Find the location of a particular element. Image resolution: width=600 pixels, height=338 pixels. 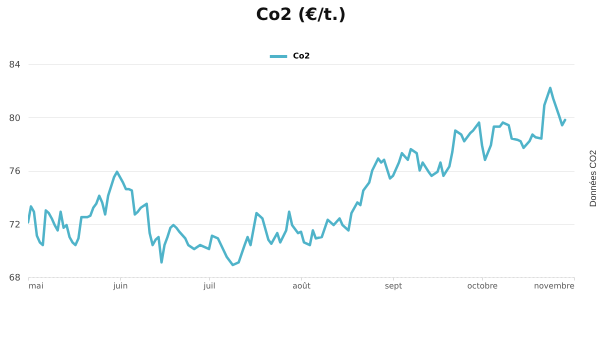

text: Données CO2 is located at coordinates (593, 179).